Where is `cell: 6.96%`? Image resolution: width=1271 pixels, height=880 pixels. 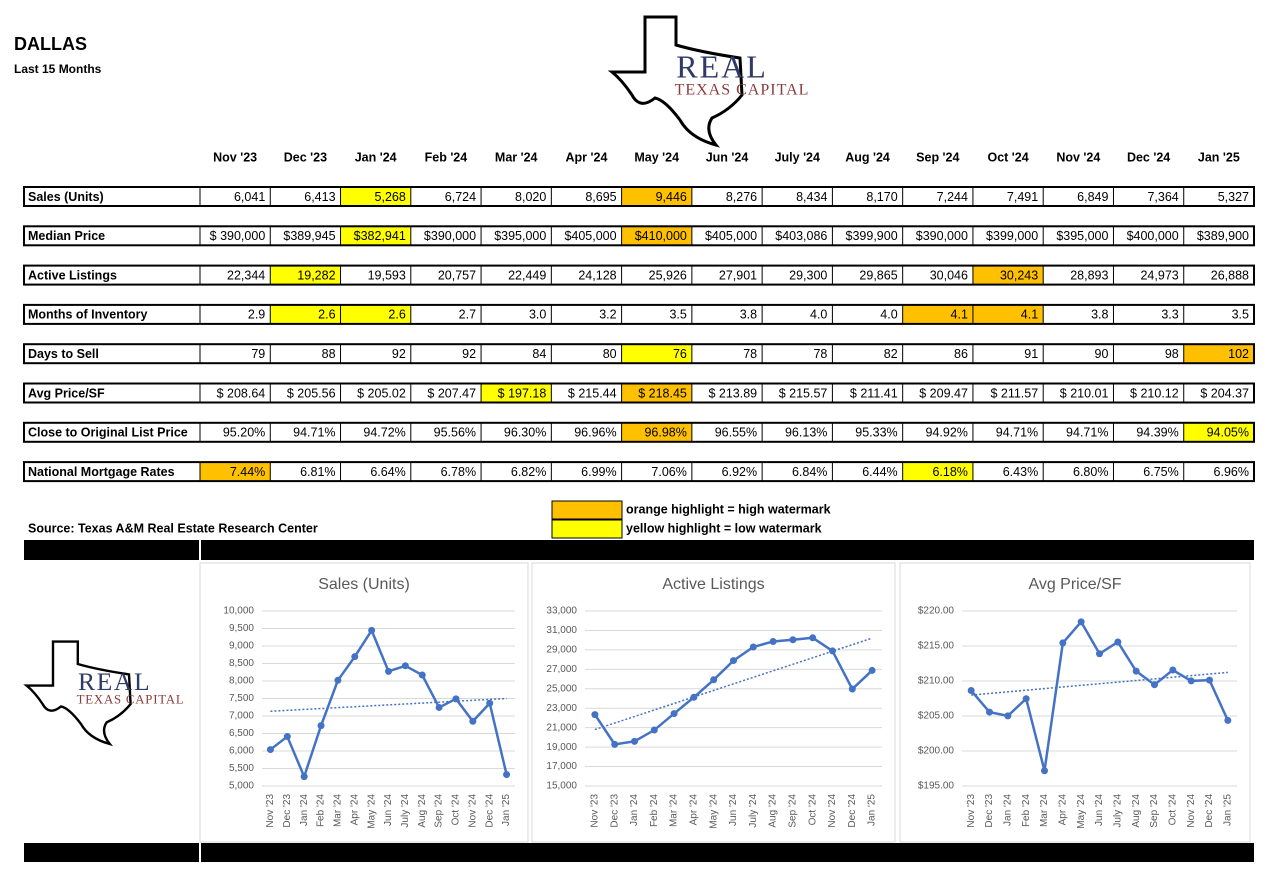
cell: 6.96% is located at coordinates (1231, 472).